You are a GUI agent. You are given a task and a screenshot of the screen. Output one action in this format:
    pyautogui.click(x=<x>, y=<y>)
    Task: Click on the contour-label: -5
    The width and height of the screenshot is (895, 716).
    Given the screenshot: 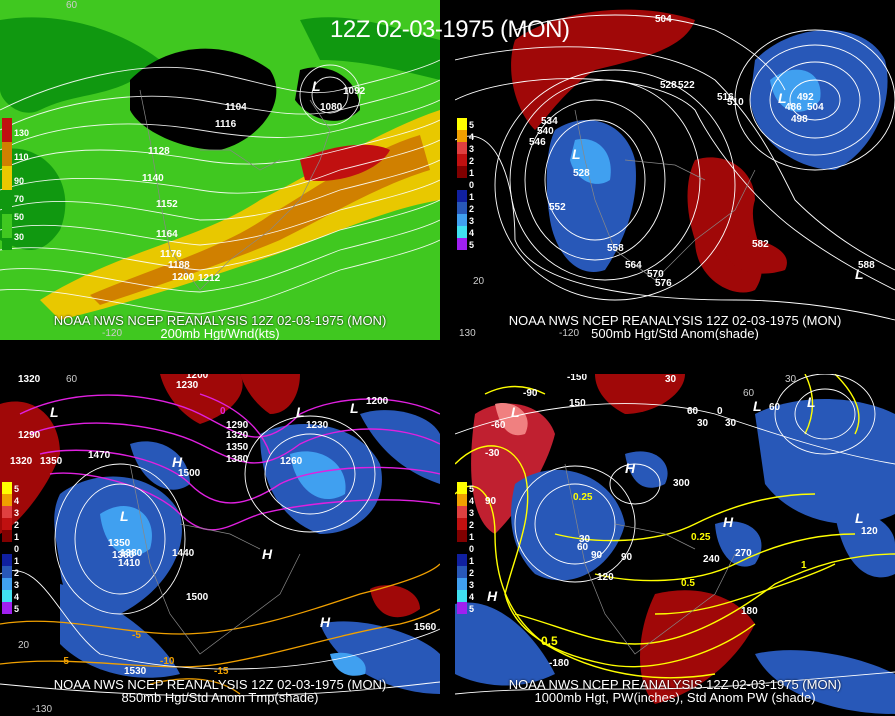 What is the action you would take?
    pyautogui.click(x=64, y=661)
    